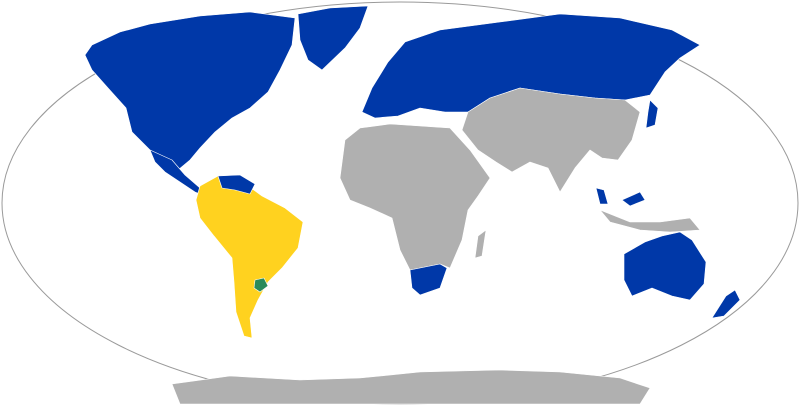 This screenshot has width=800, height=406. I want to click on north-america, so click(190, 91).